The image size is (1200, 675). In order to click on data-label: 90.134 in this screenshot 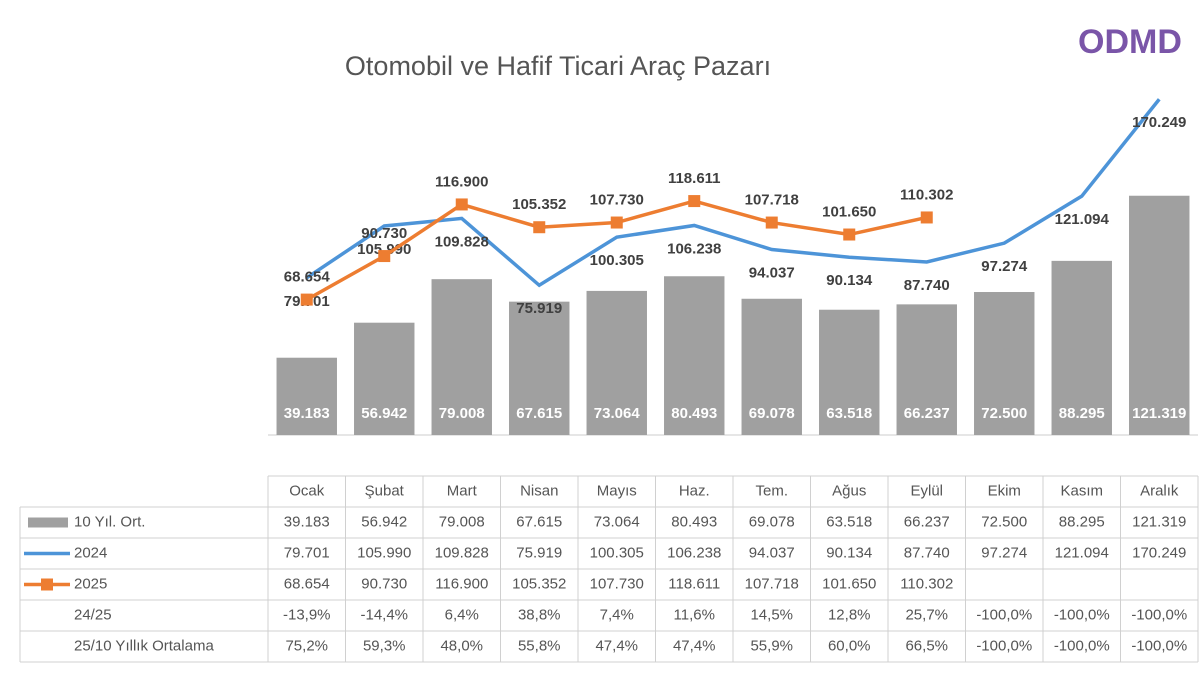, I will do `click(849, 280)`.